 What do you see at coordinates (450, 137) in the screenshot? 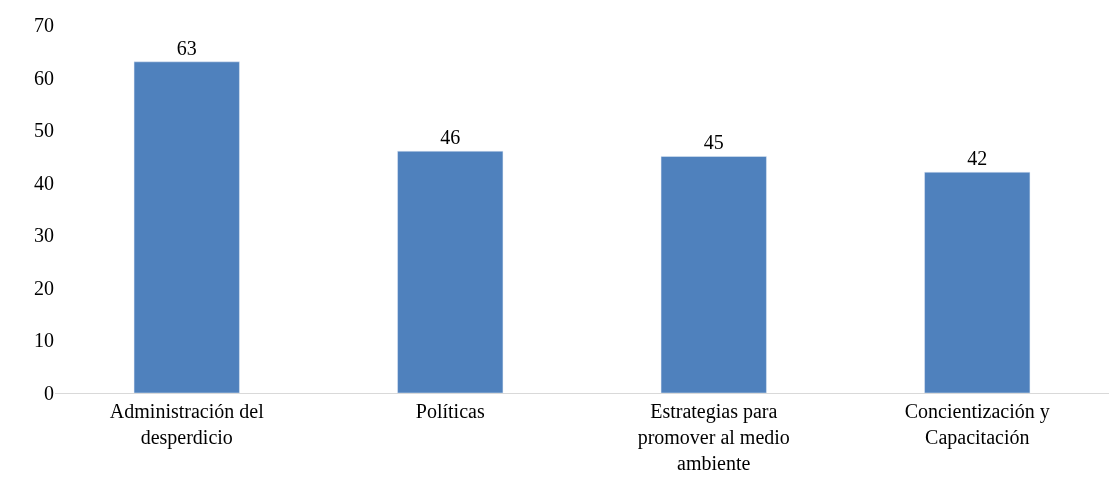
I see `data-label: 46` at bounding box center [450, 137].